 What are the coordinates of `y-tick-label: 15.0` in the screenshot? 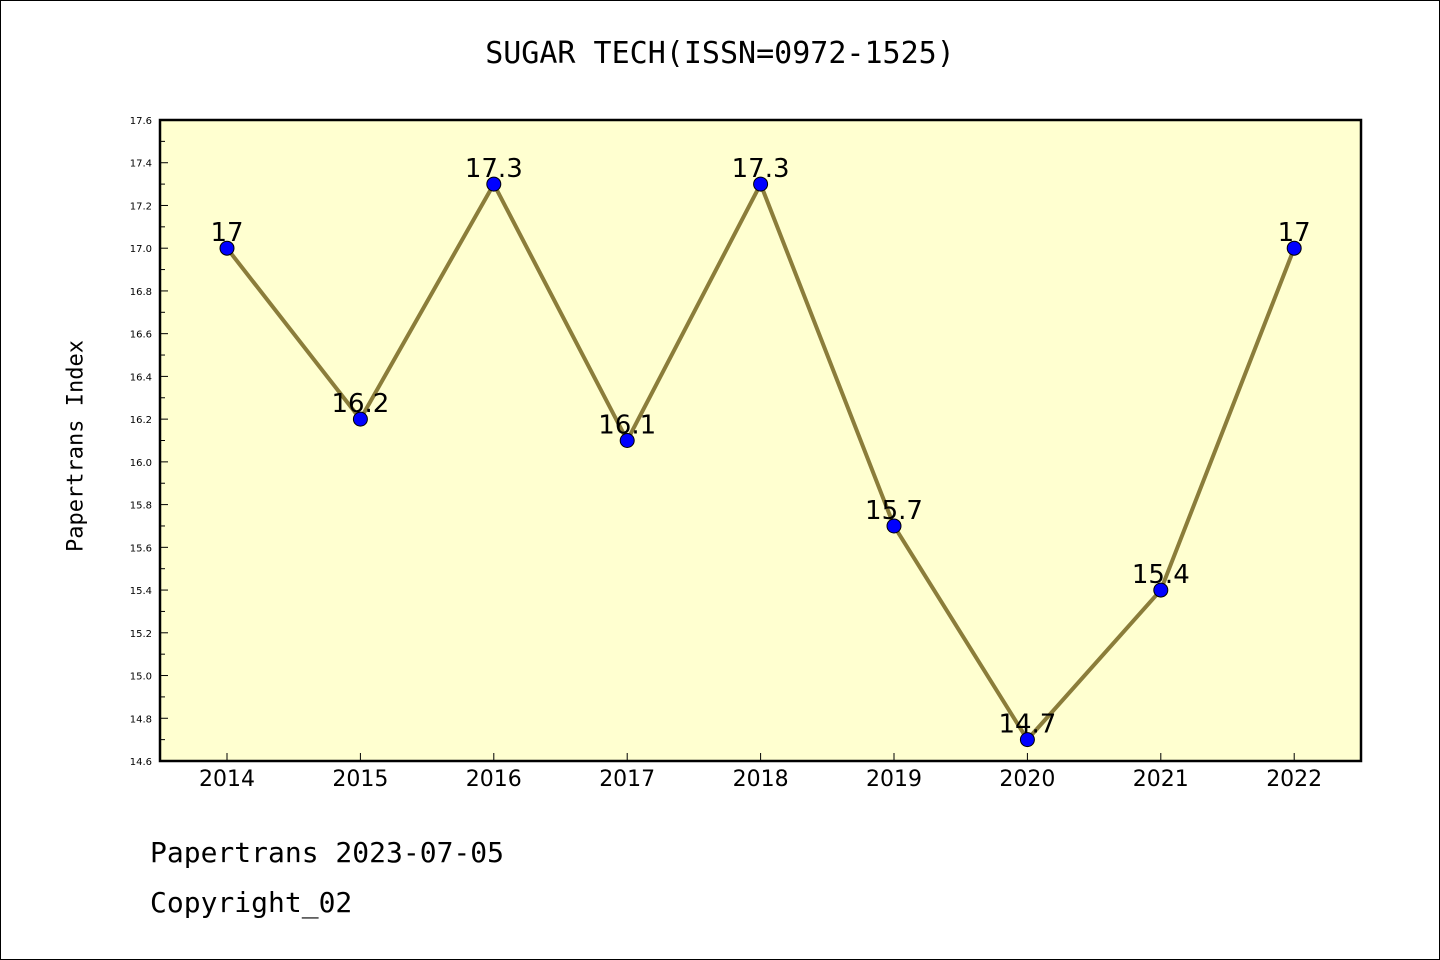 It's located at (141, 677).